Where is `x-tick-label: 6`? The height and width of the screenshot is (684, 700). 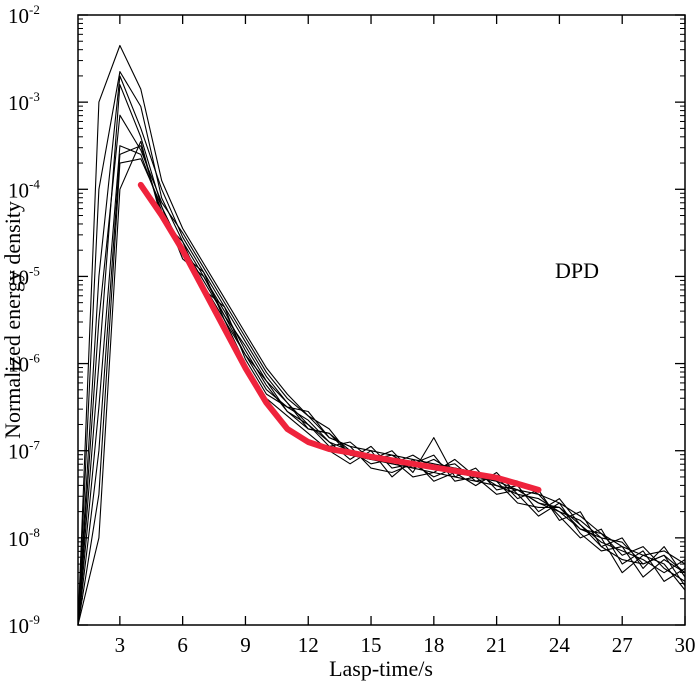 x-tick-label: 6 is located at coordinates (182, 645).